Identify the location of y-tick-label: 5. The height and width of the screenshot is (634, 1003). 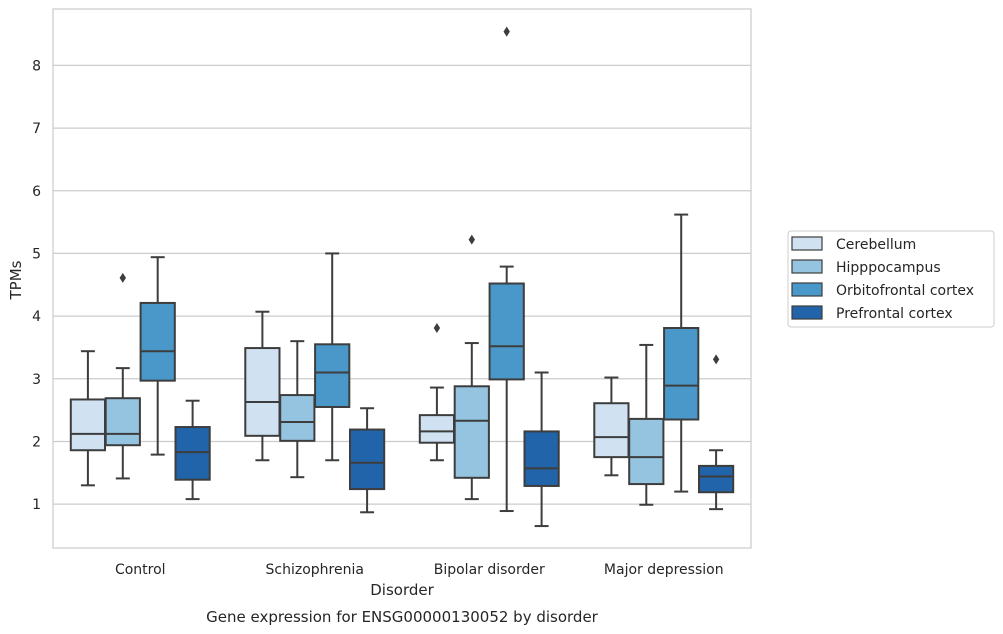
(36, 254).